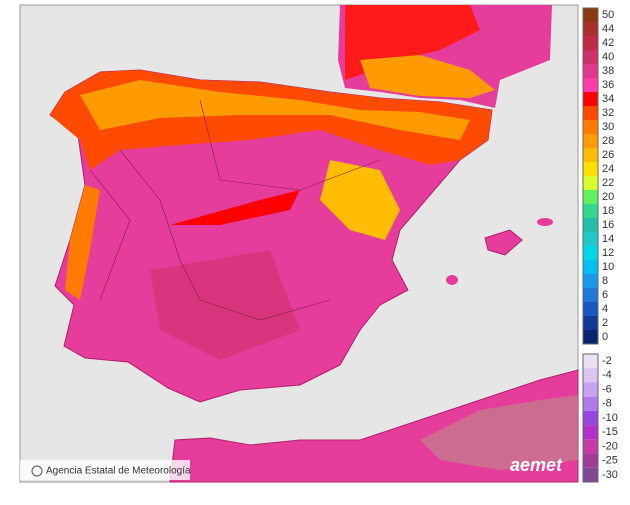  I want to click on legend-label: -30, so click(610, 475).